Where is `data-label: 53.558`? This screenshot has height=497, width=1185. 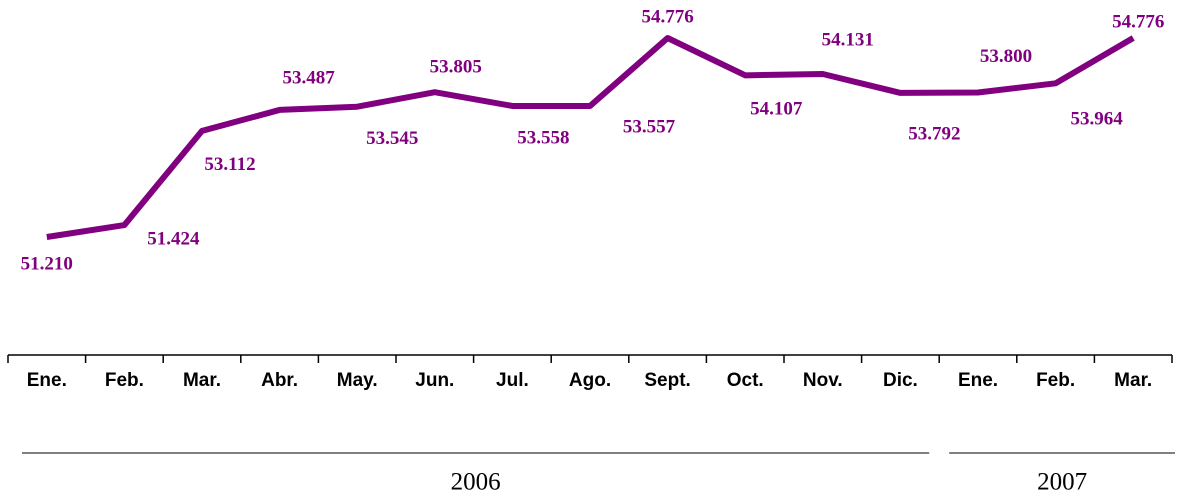 data-label: 53.558 is located at coordinates (543, 137).